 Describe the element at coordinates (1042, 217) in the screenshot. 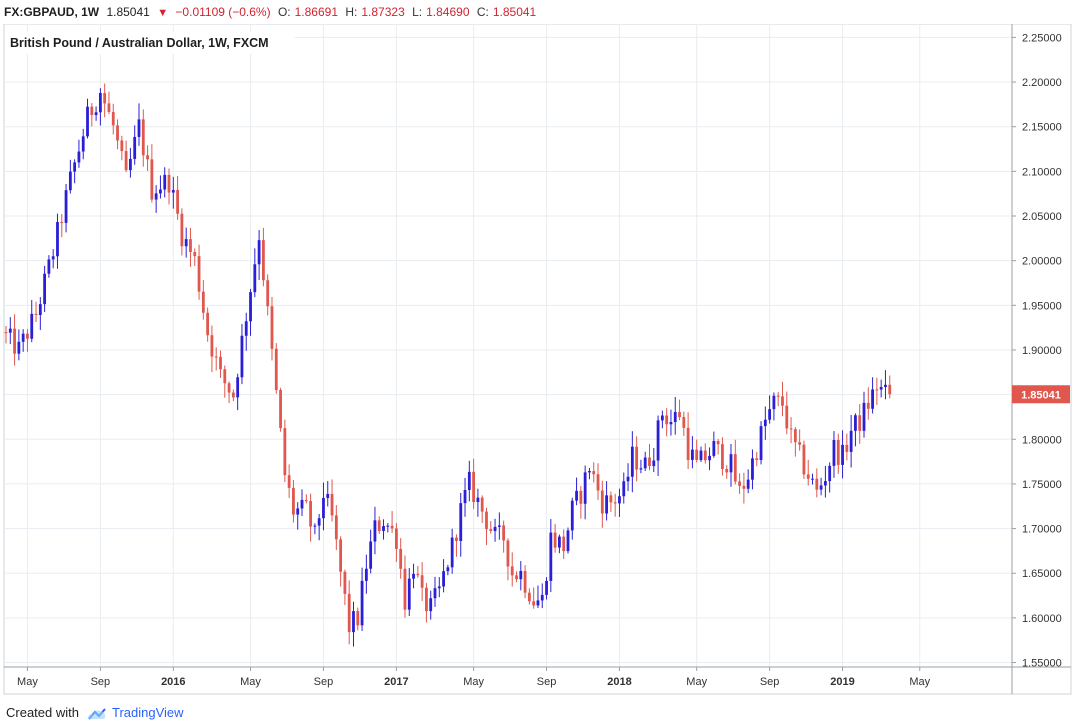

I see `y-tick-label: 2.05000` at that location.